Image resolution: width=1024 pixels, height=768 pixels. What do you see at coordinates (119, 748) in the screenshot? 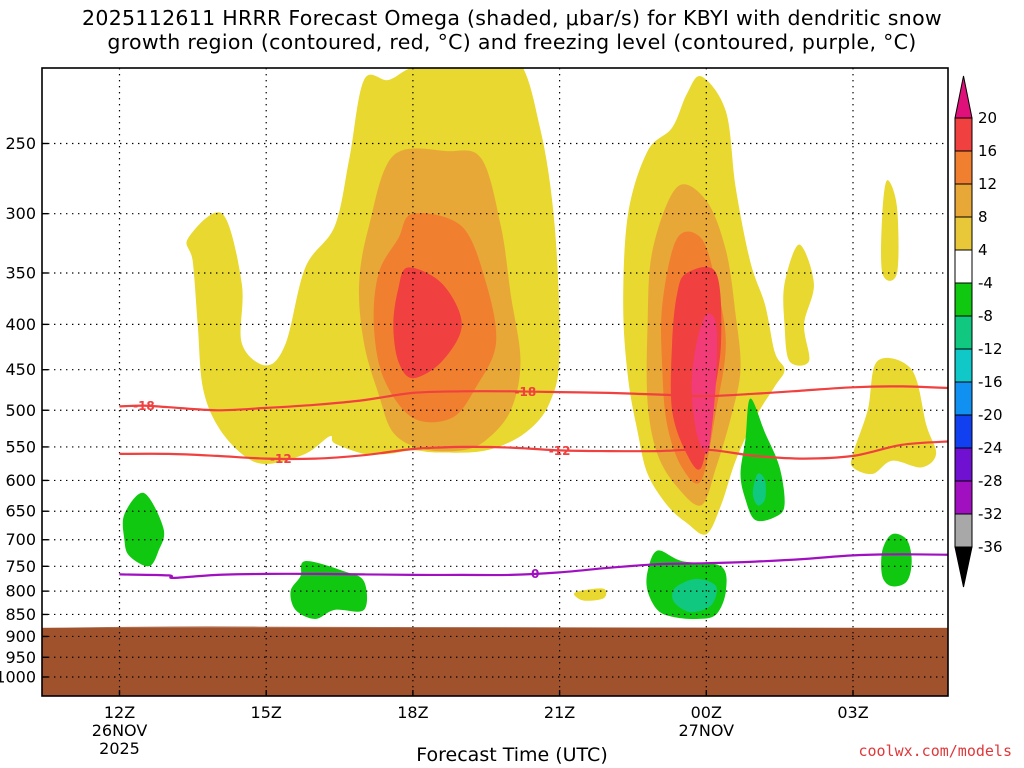
I see `x-tick-year-12Z: 2025` at bounding box center [119, 748].